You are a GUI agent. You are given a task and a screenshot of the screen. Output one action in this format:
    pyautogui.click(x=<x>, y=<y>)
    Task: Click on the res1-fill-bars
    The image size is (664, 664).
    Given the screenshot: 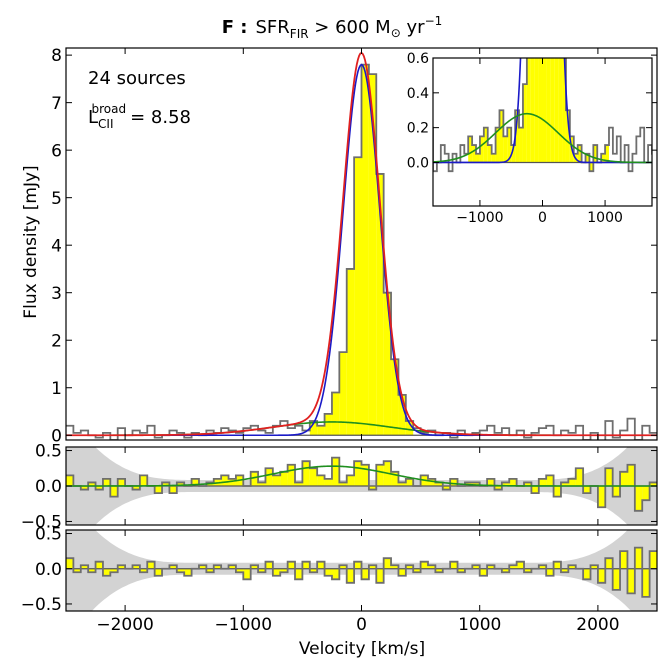 What is the action you would take?
    pyautogui.click(x=361, y=484)
    